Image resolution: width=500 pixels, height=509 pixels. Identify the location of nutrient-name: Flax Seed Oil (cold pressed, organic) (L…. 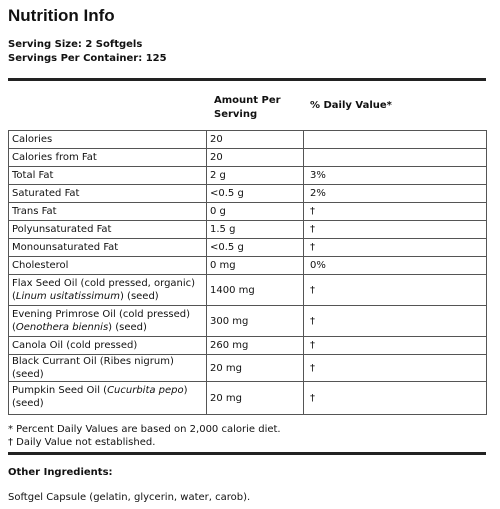
(107, 290).